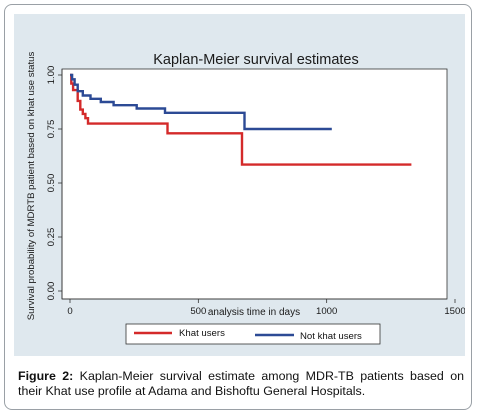 The height and width of the screenshot is (417, 478). Describe the element at coordinates (69, 311) in the screenshot. I see `x-tick-label: 0` at that location.